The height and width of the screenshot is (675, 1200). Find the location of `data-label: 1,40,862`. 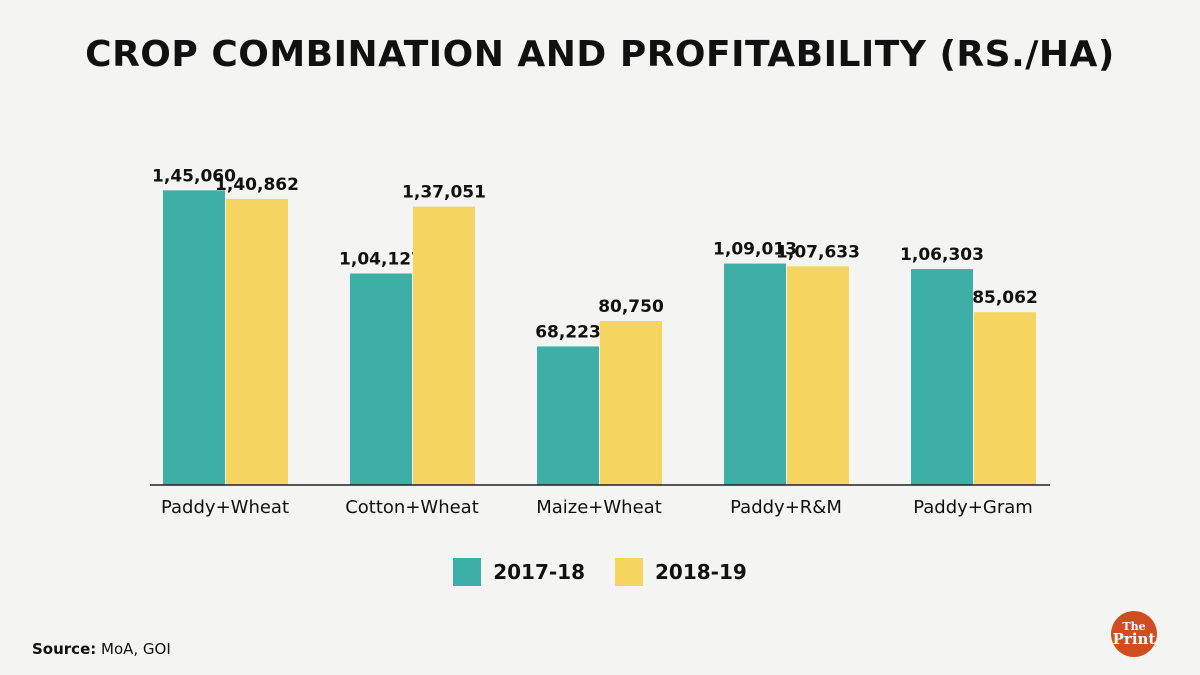

data-label: 1,40,862 is located at coordinates (257, 185).